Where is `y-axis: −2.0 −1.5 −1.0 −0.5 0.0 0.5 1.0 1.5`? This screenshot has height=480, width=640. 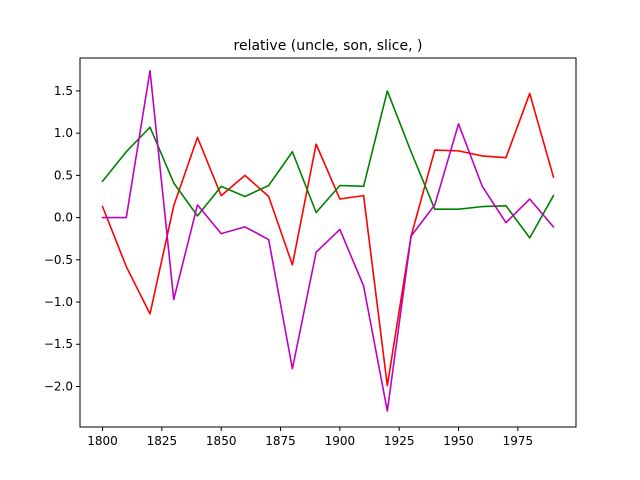 y-axis: −2.0 −1.5 −1.0 −0.5 0.0 0.5 1.0 1.5 is located at coordinates (62, 238).